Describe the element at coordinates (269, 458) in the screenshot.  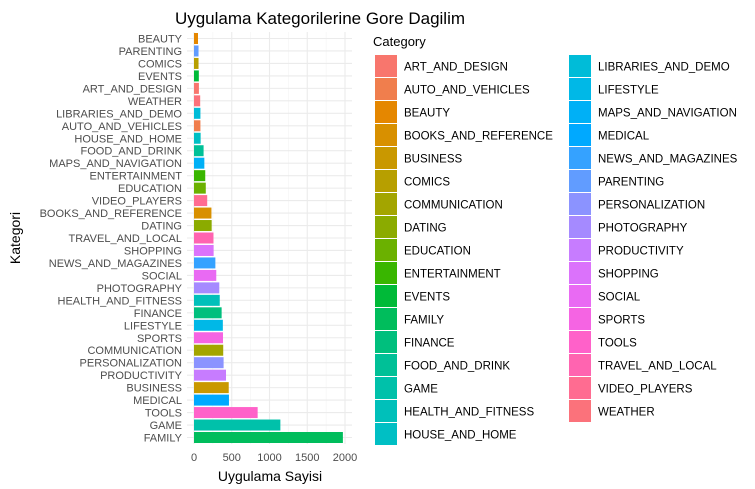
I see `x-tick-label: 1000` at that location.